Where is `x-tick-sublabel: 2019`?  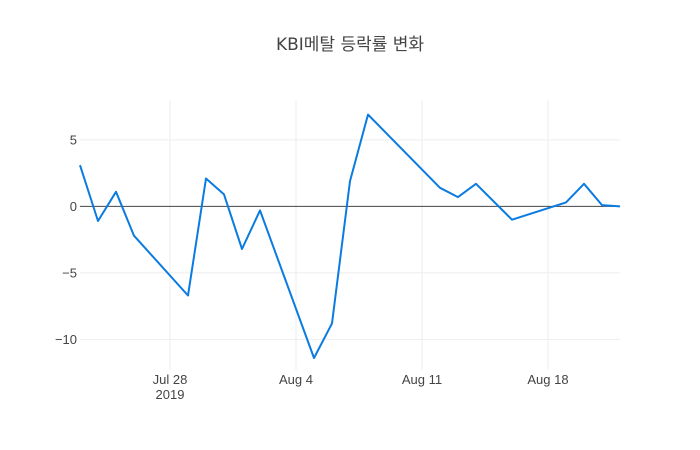
x-tick-sublabel: 2019 is located at coordinates (170, 394).